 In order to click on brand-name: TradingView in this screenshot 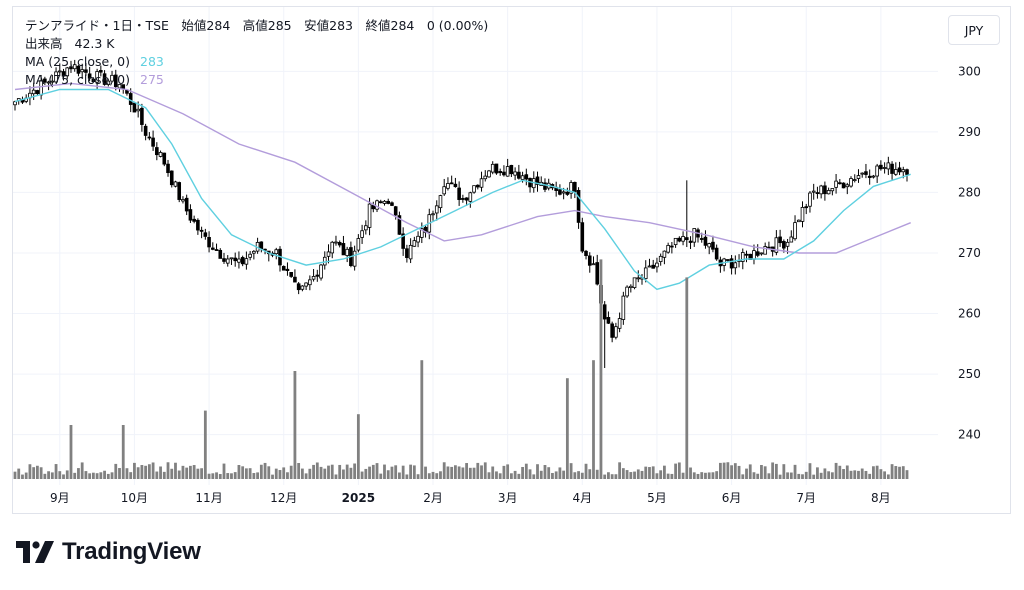, I will do `click(131, 551)`.